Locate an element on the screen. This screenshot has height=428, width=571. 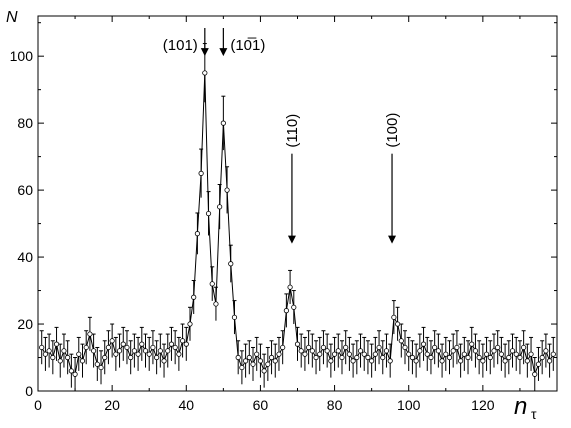
annotation-label: (10̅1) is located at coordinates (247, 45).